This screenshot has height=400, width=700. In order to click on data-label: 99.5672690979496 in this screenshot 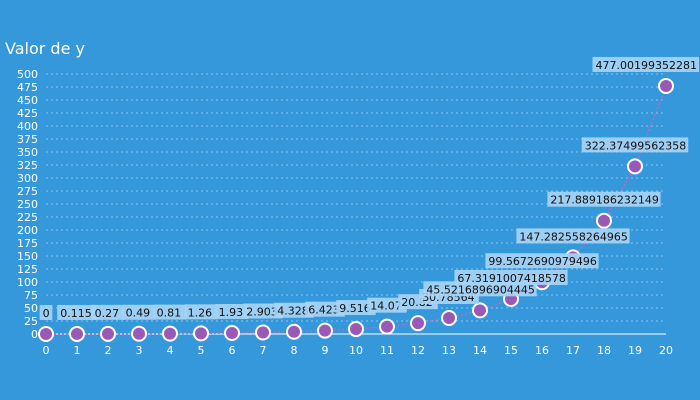, I will do `click(542, 261)`.